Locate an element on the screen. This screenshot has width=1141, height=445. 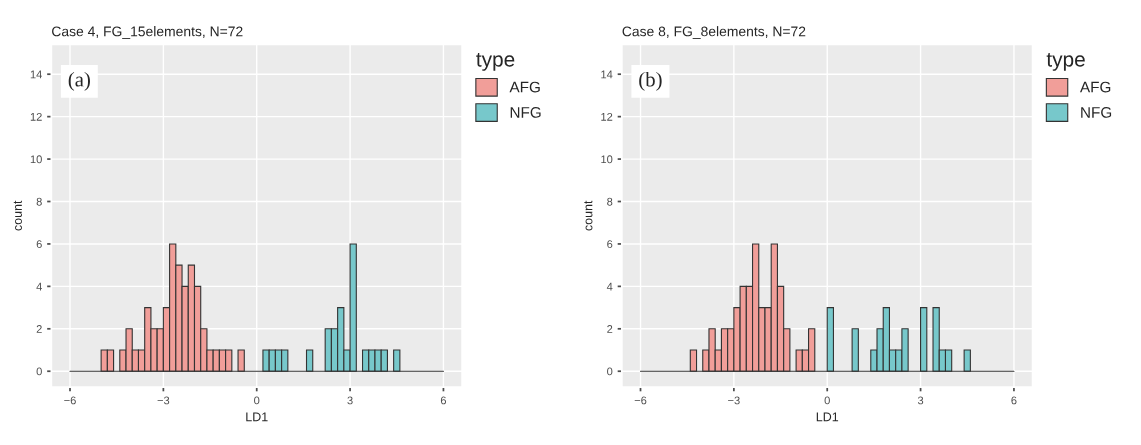
chart-title: Case 8, FG_8elements, N=72 is located at coordinates (714, 32).